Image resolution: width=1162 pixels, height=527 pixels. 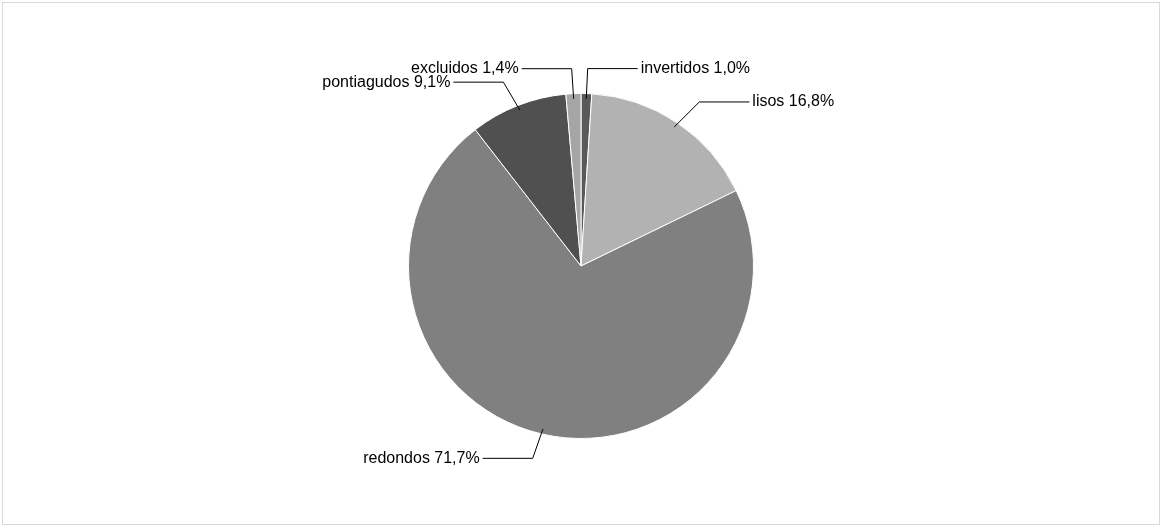 I want to click on slice-label: invertidos 1,0%, so click(x=695, y=67).